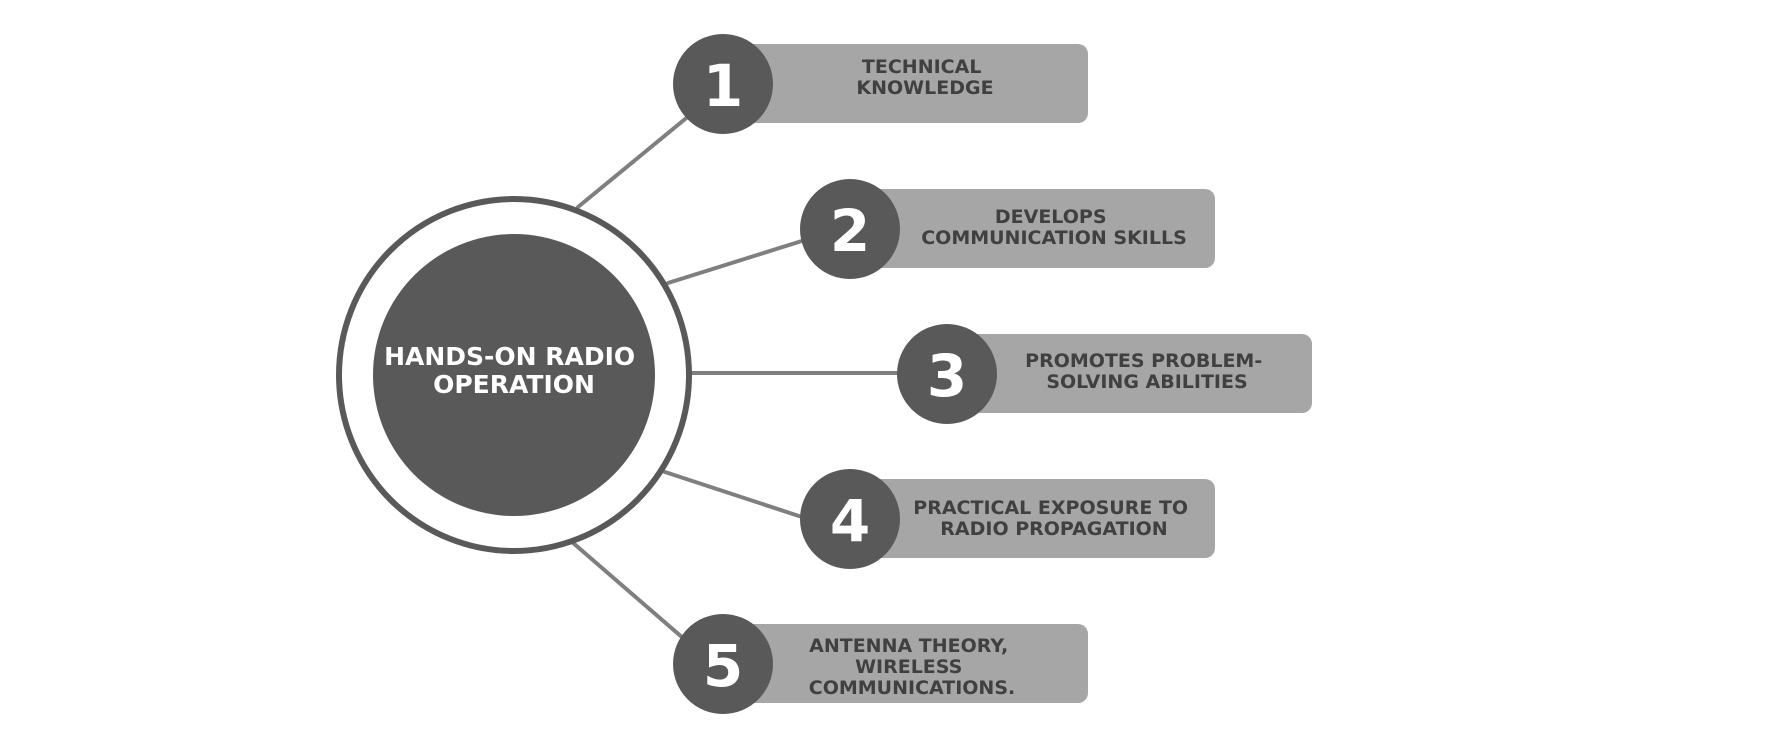 The image size is (1782, 755). Describe the element at coordinates (1051, 217) in the screenshot. I see `item-label-line: DEVELOPS` at that location.